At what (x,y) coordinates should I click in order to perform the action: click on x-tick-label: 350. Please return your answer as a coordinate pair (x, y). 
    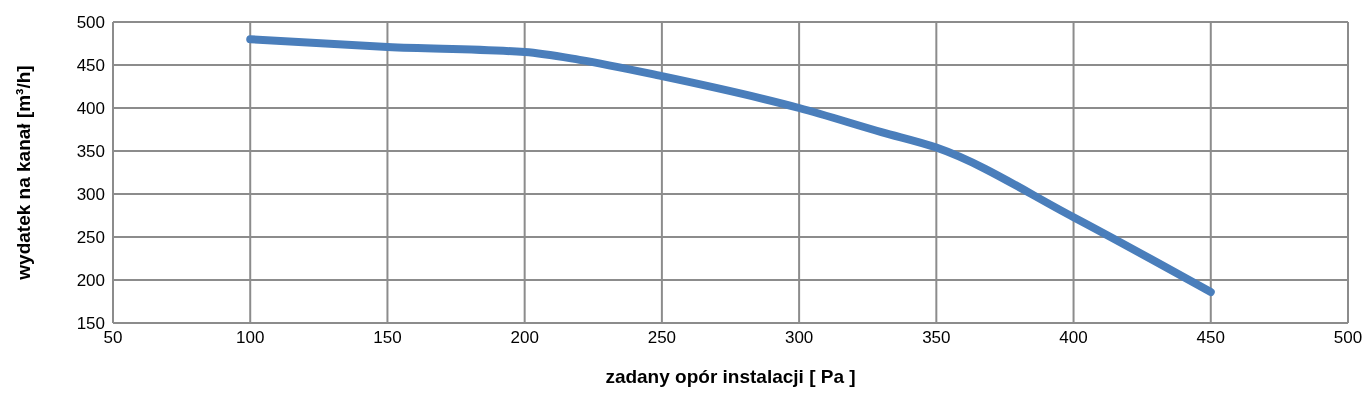
    Looking at the image, I should click on (936, 338).